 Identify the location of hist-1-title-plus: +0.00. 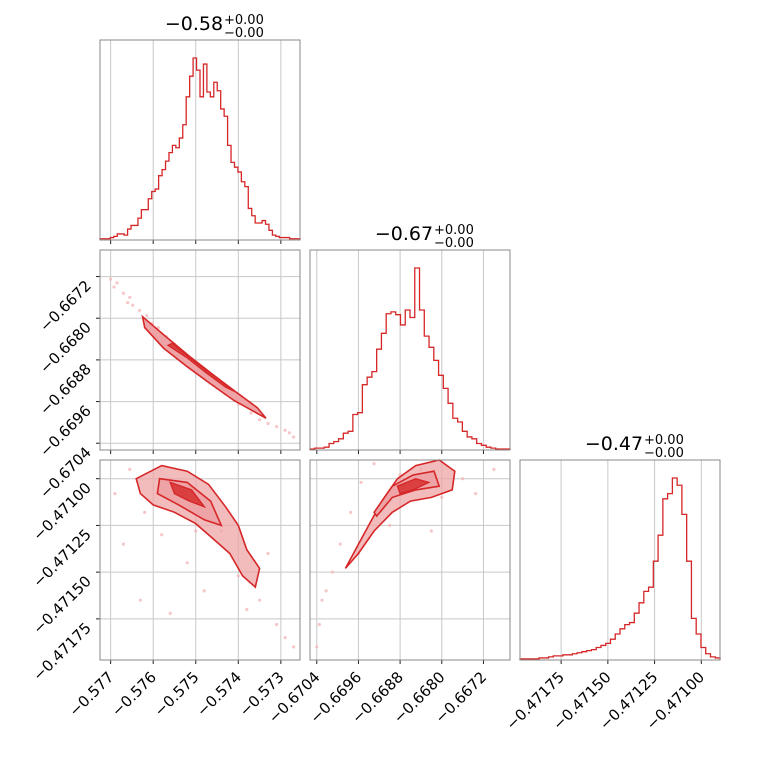
(454, 230).